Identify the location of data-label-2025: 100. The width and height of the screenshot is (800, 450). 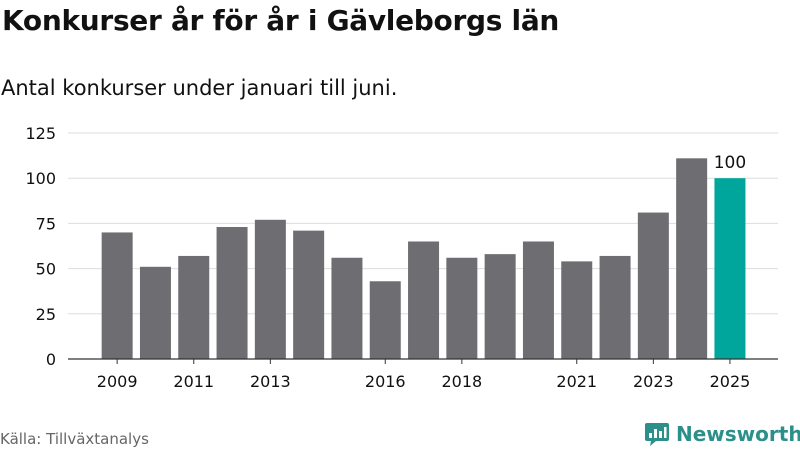
(730, 163).